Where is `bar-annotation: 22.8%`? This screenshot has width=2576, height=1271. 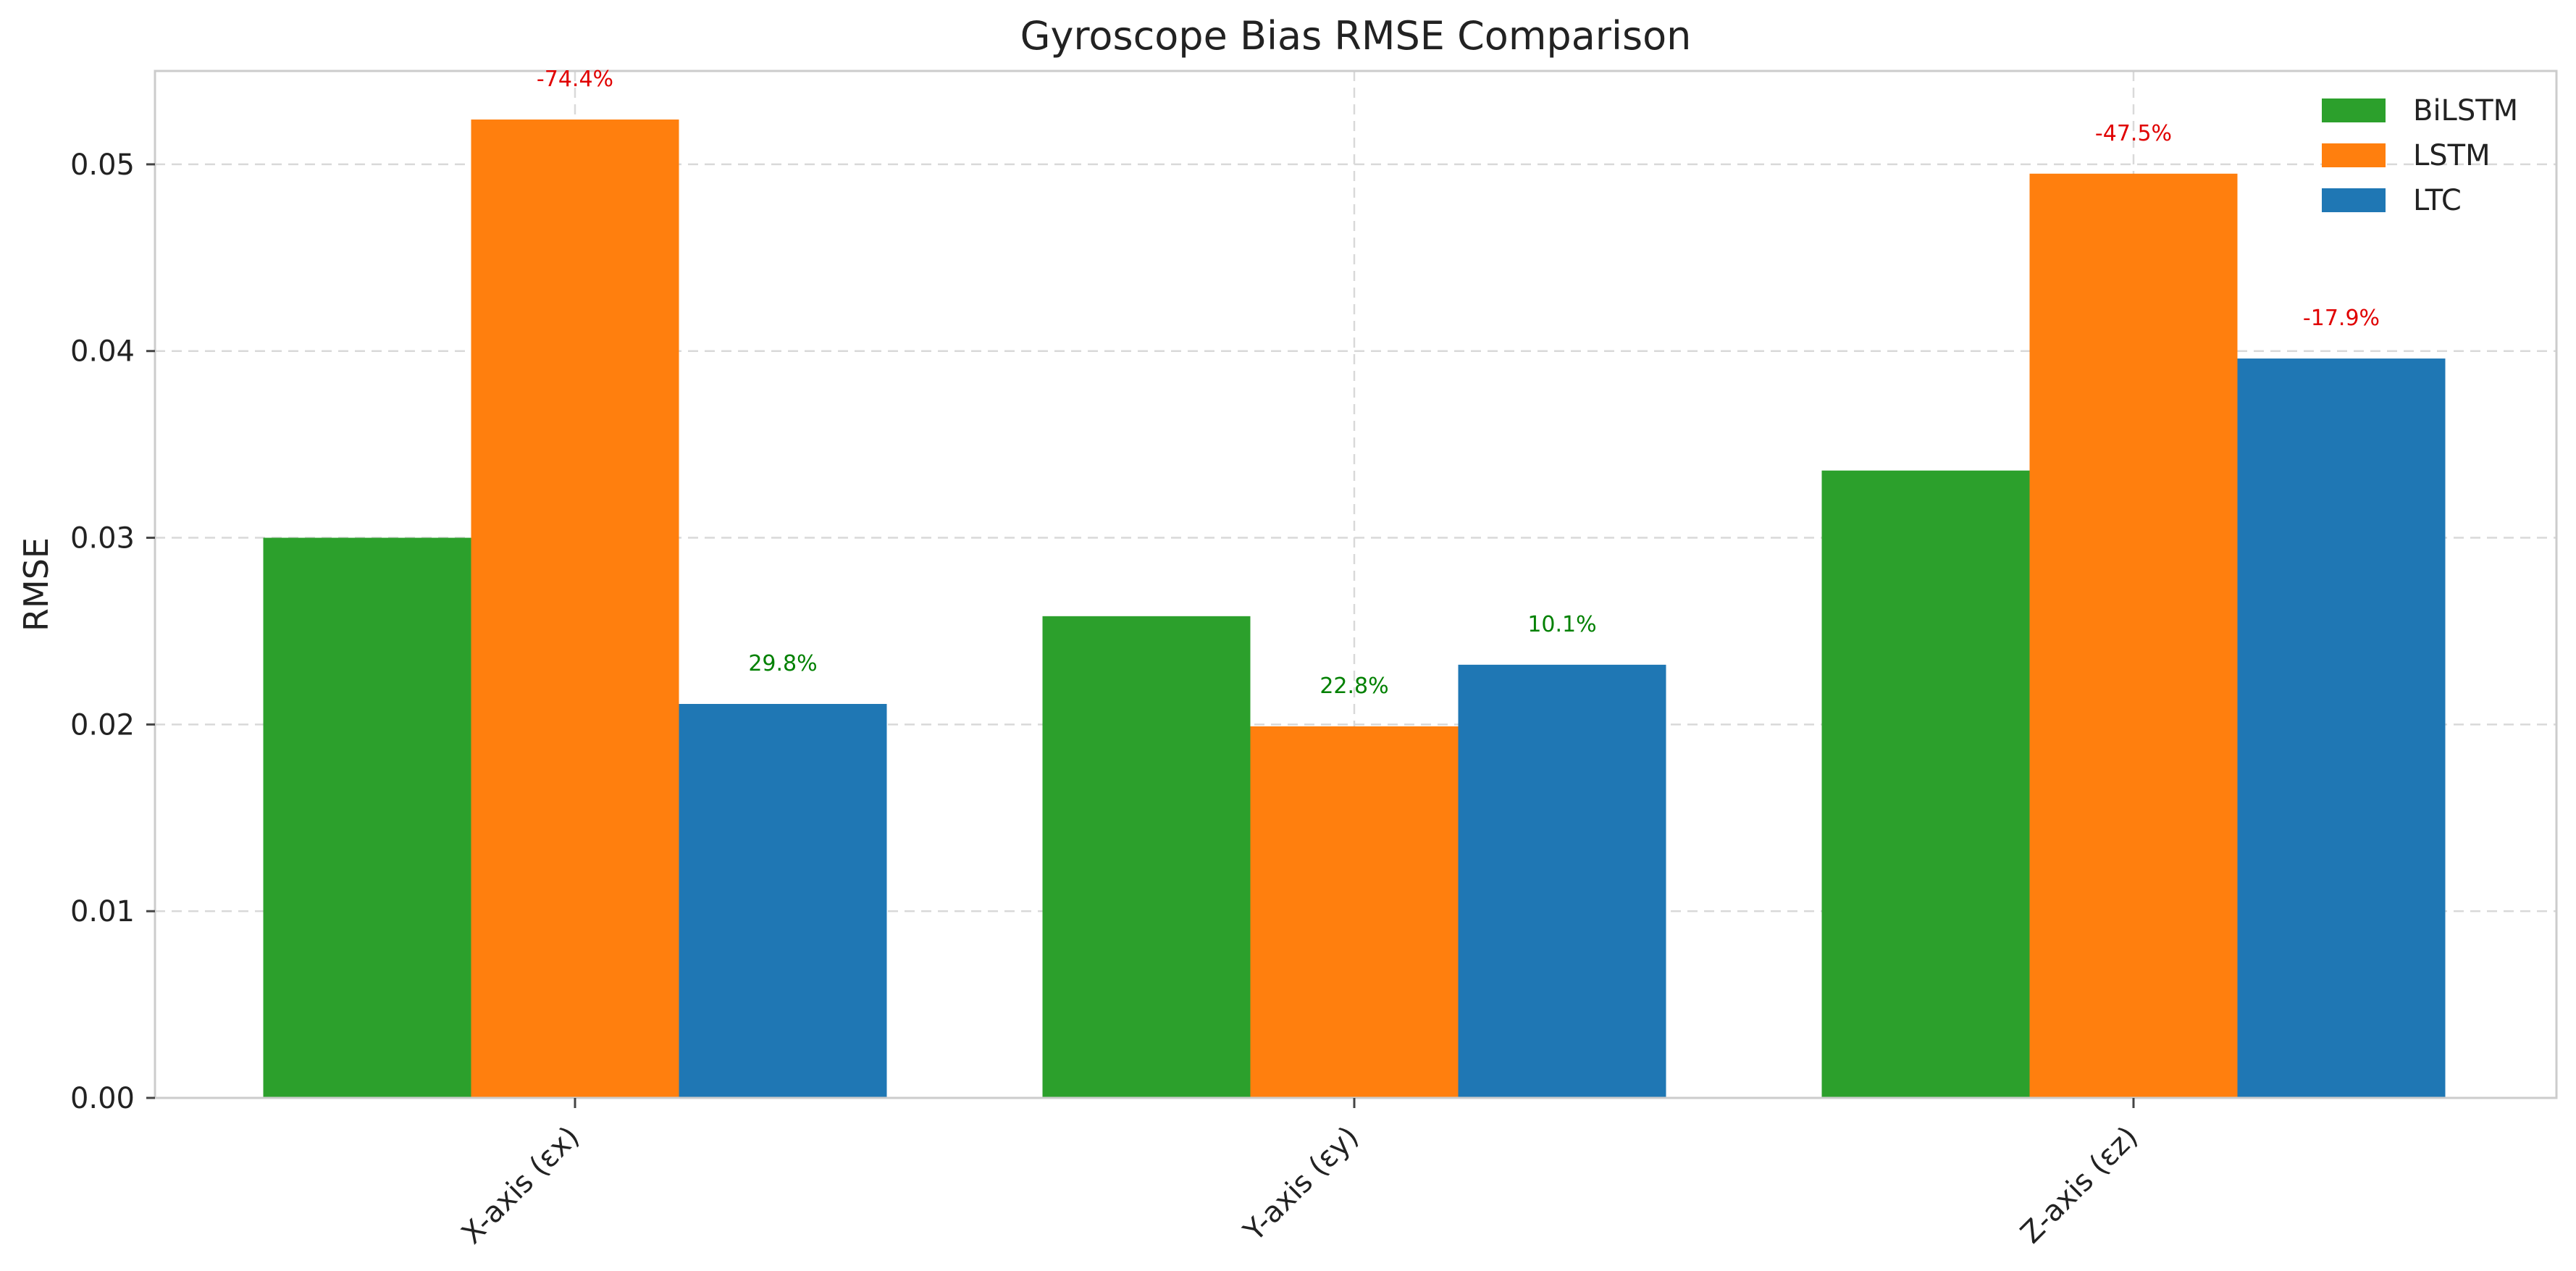 bar-annotation: 22.8% is located at coordinates (1354, 687).